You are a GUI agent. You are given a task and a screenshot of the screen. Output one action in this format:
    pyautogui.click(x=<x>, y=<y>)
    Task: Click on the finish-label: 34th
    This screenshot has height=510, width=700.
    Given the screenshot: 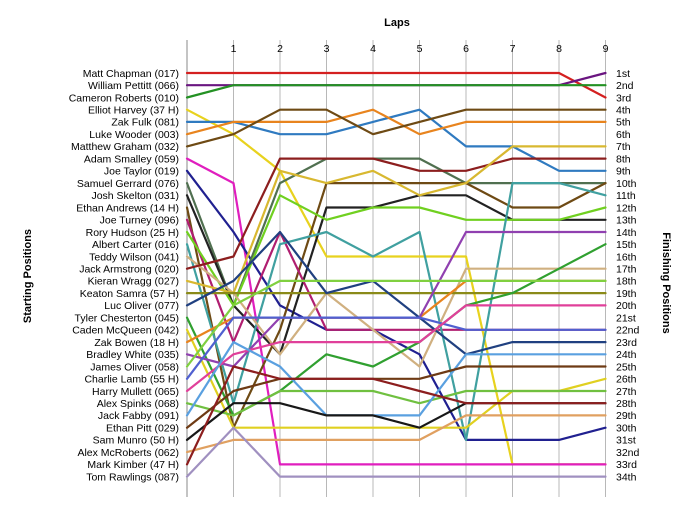 What is the action you would take?
    pyautogui.click(x=626, y=477)
    